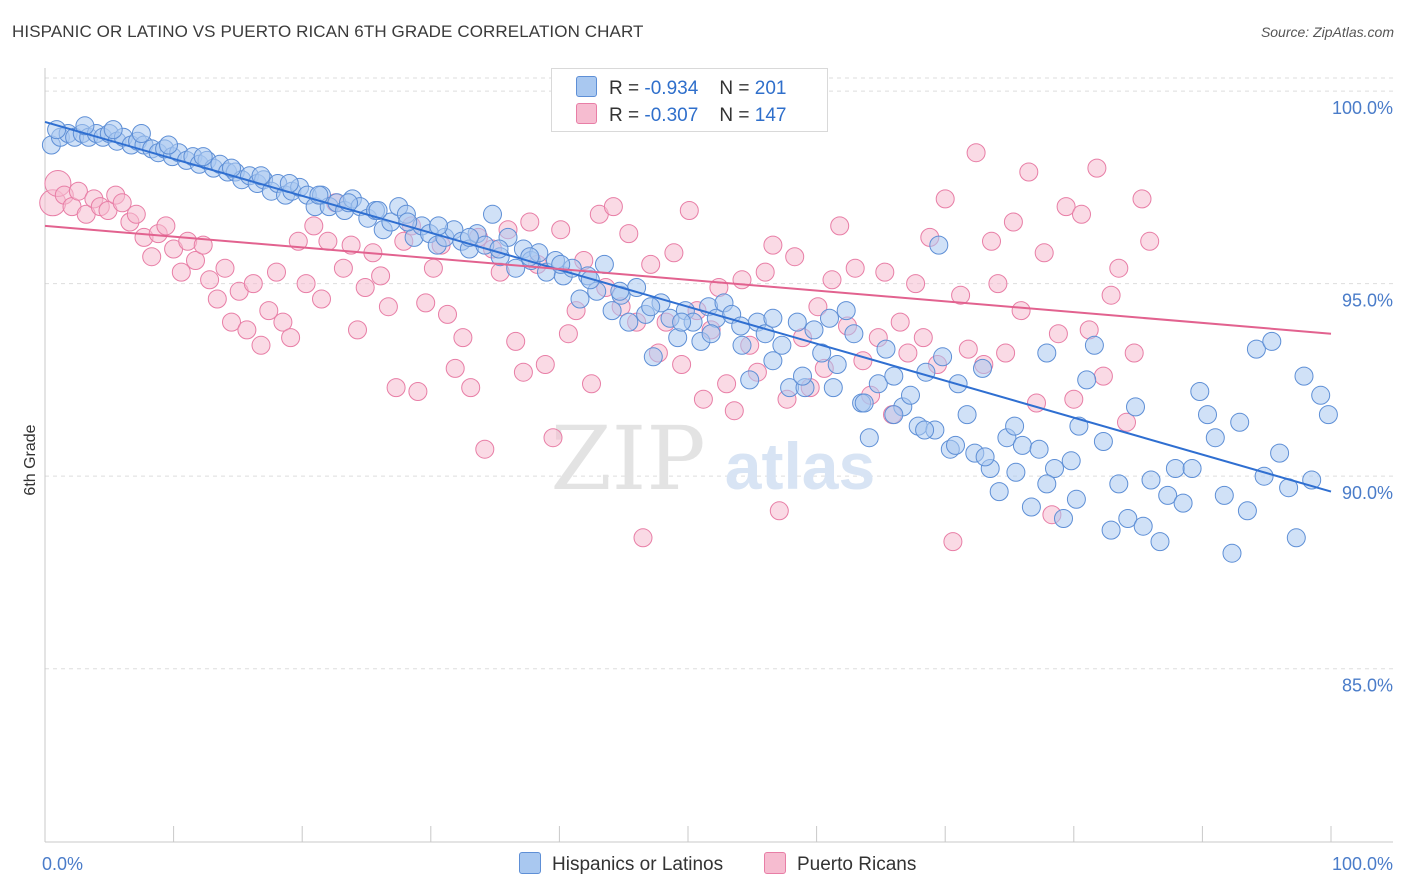 Image resolution: width=1406 pixels, height=892 pixels. I want to click on r-value: -0.307, so click(671, 115).